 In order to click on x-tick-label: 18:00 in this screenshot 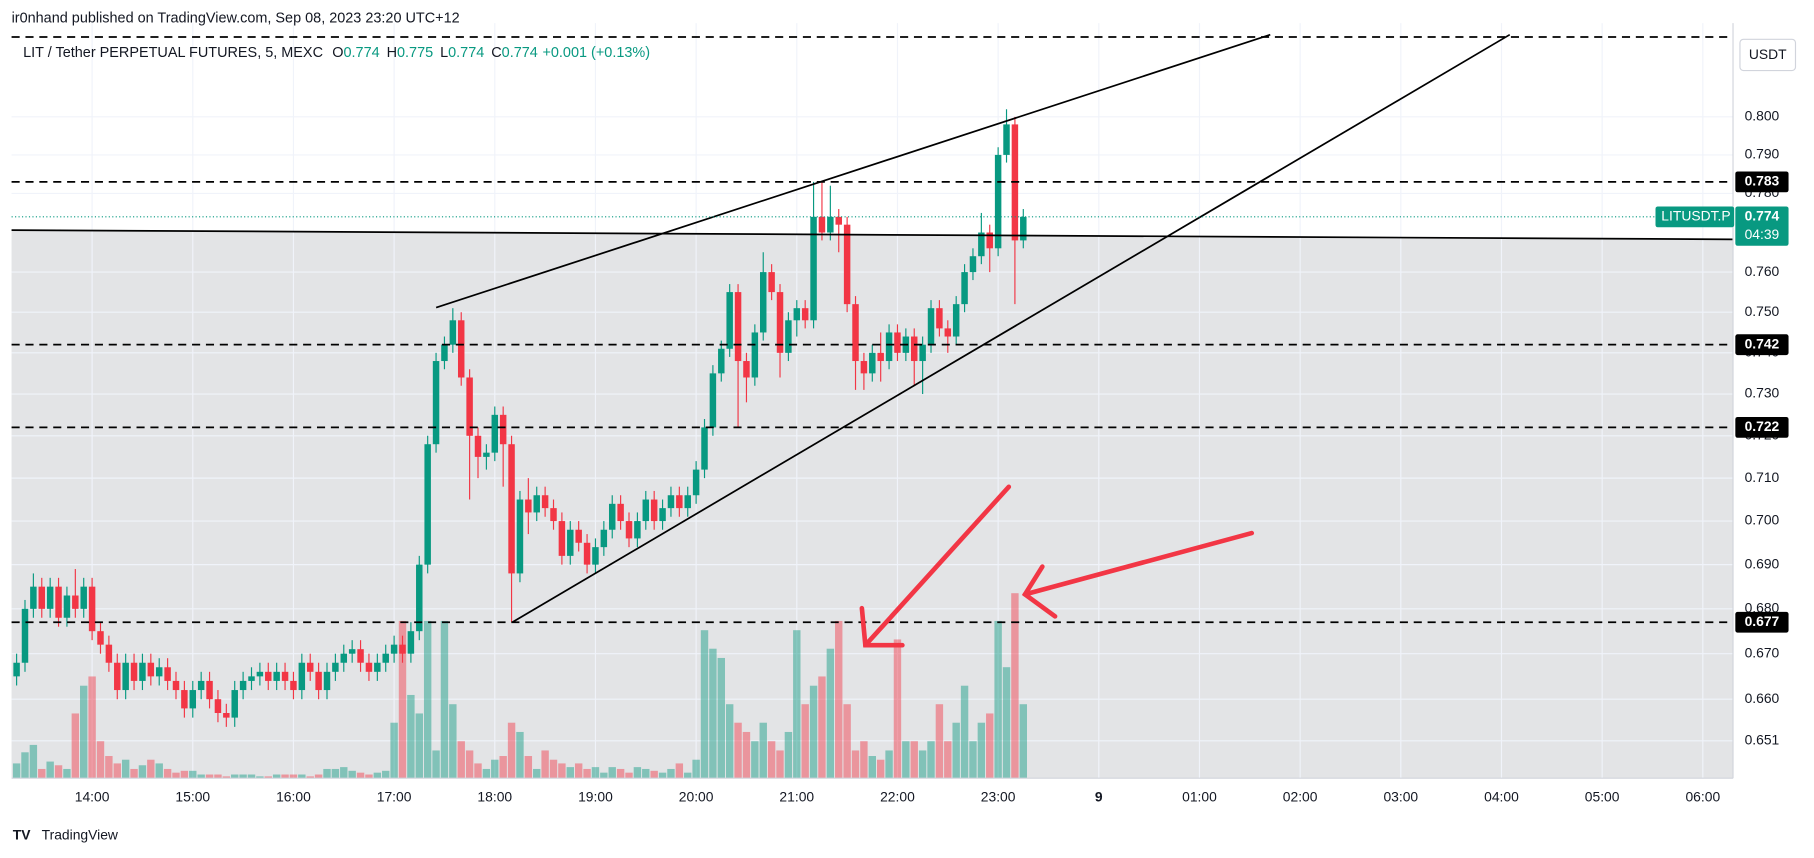, I will do `click(494, 797)`.